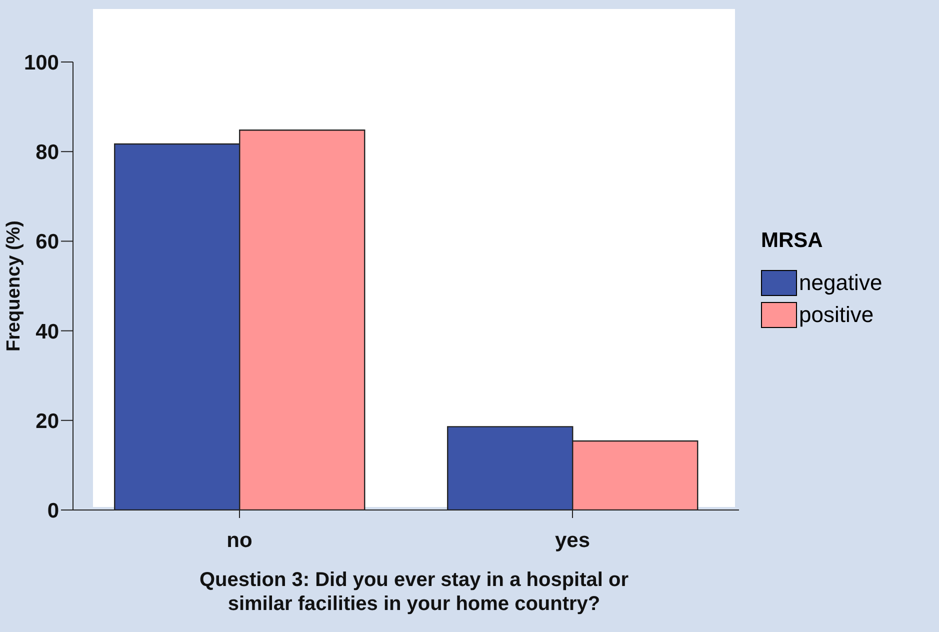 This screenshot has width=939, height=632. What do you see at coordinates (792, 241) in the screenshot?
I see `legend-title: MRSA` at bounding box center [792, 241].